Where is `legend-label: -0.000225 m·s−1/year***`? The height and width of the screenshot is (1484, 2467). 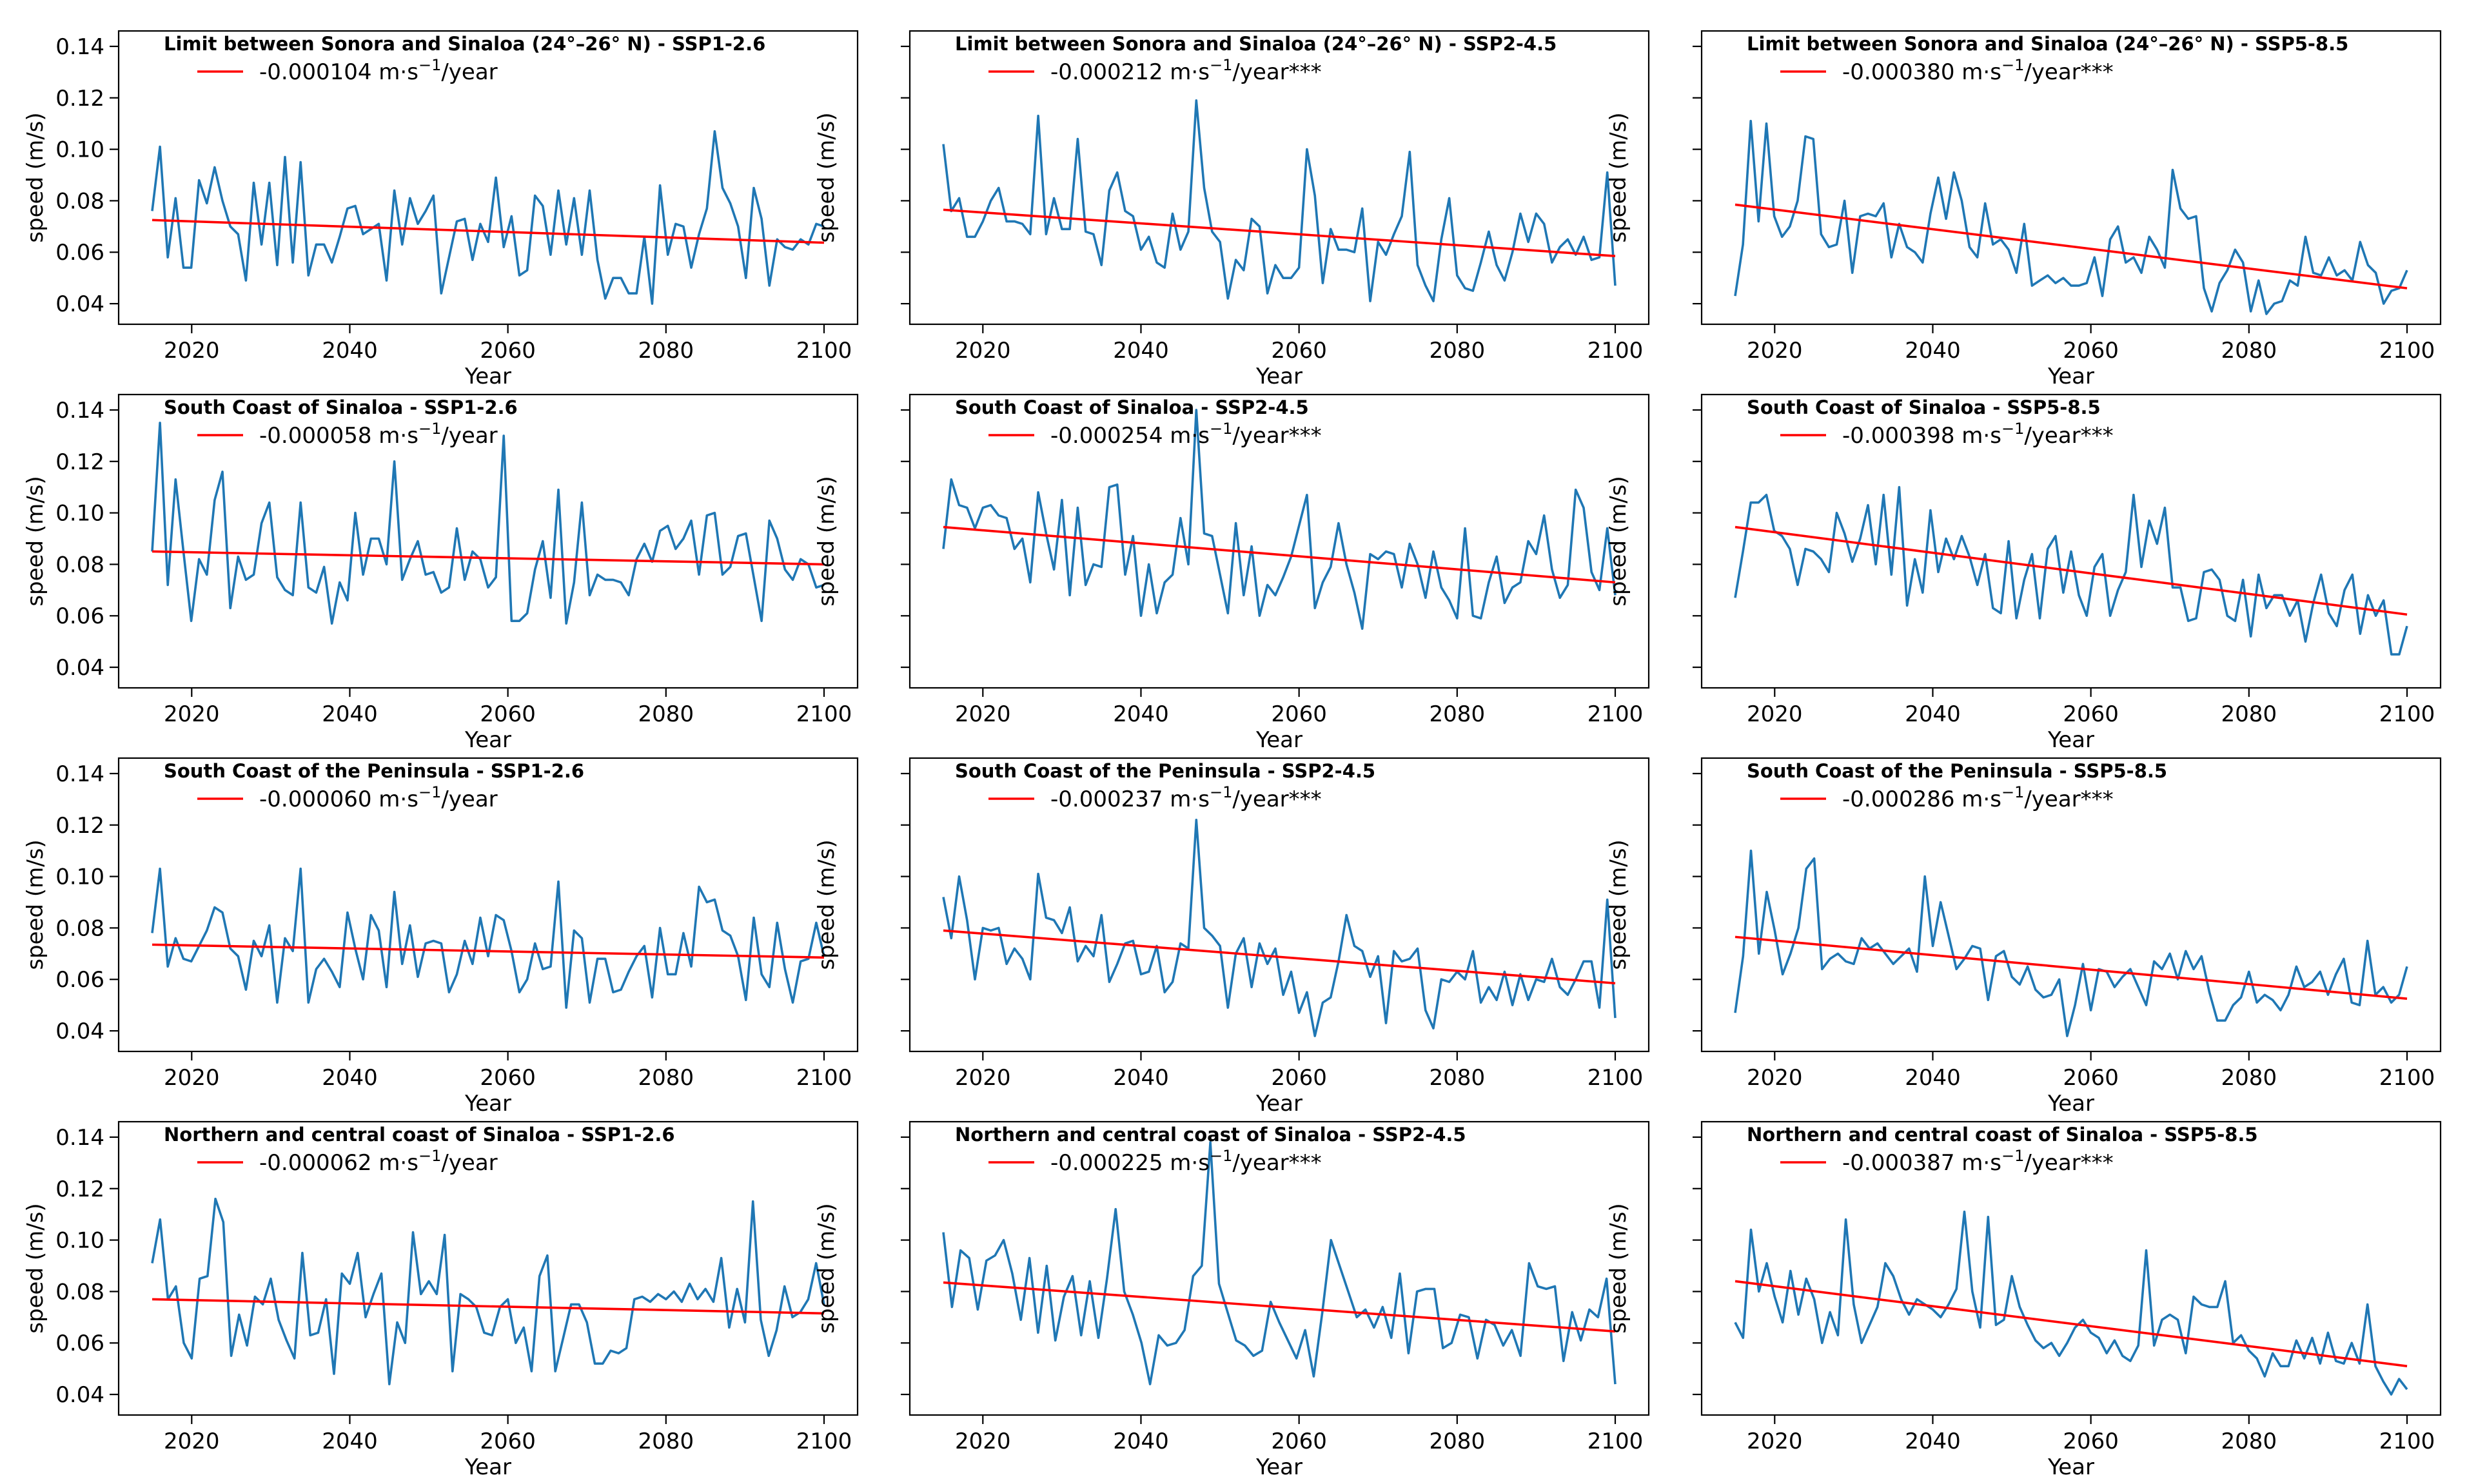 legend-label: -0.000225 m·s−1/year*** is located at coordinates (1186, 1161).